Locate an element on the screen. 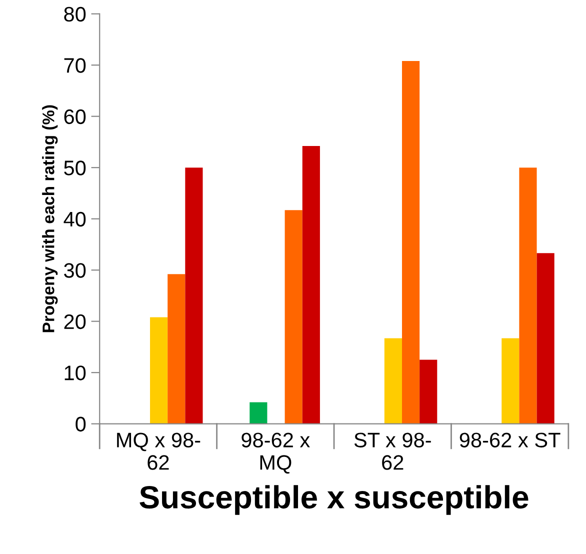  x-tick-label: ST x 98- 62 is located at coordinates (392, 451).